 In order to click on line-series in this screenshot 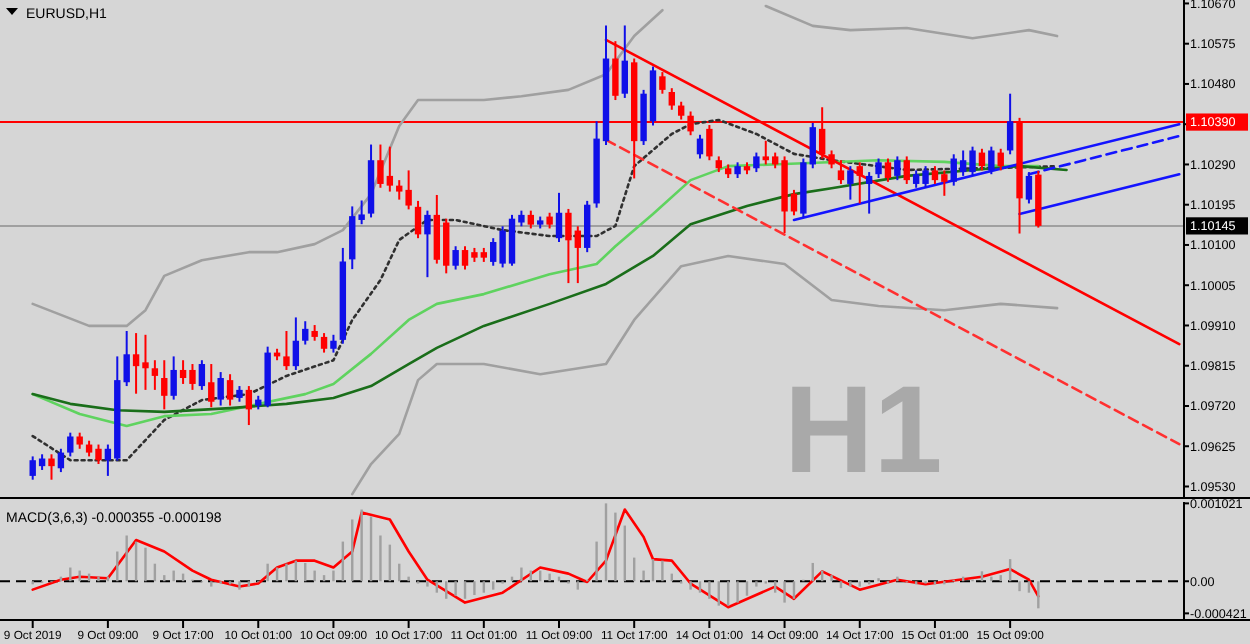, I will do `click(911, 22)`.